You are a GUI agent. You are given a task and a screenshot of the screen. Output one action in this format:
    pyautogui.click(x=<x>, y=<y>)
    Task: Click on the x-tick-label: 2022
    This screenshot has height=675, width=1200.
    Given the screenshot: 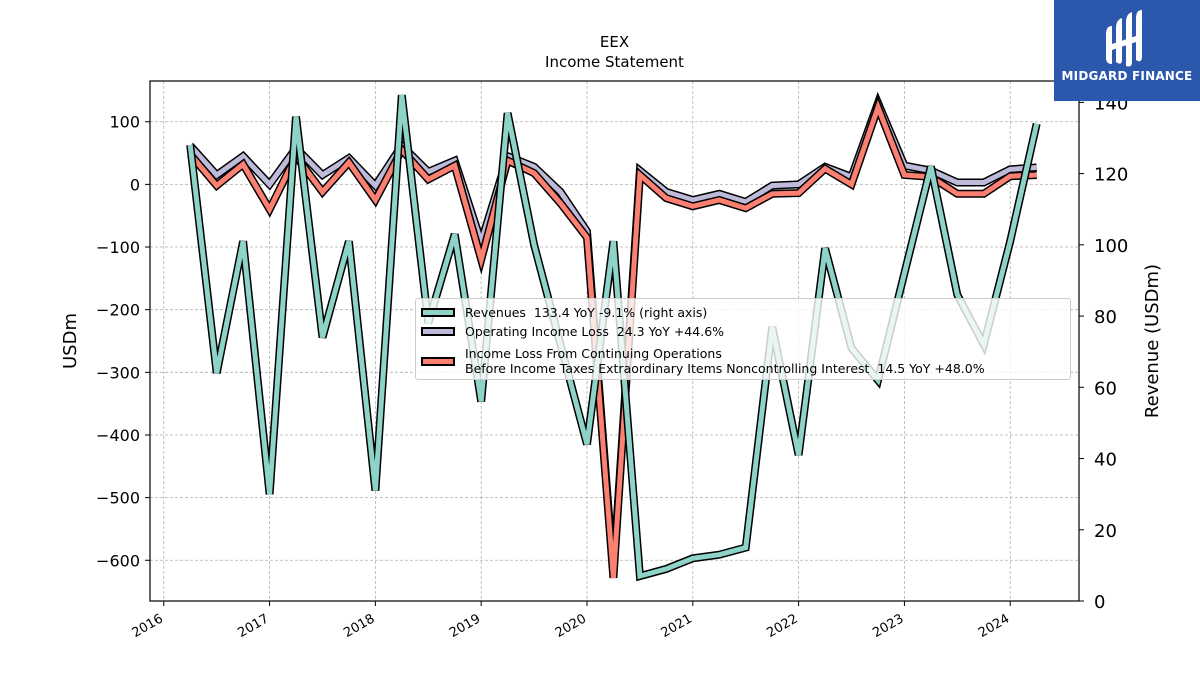 What is the action you would take?
    pyautogui.click(x=782, y=626)
    